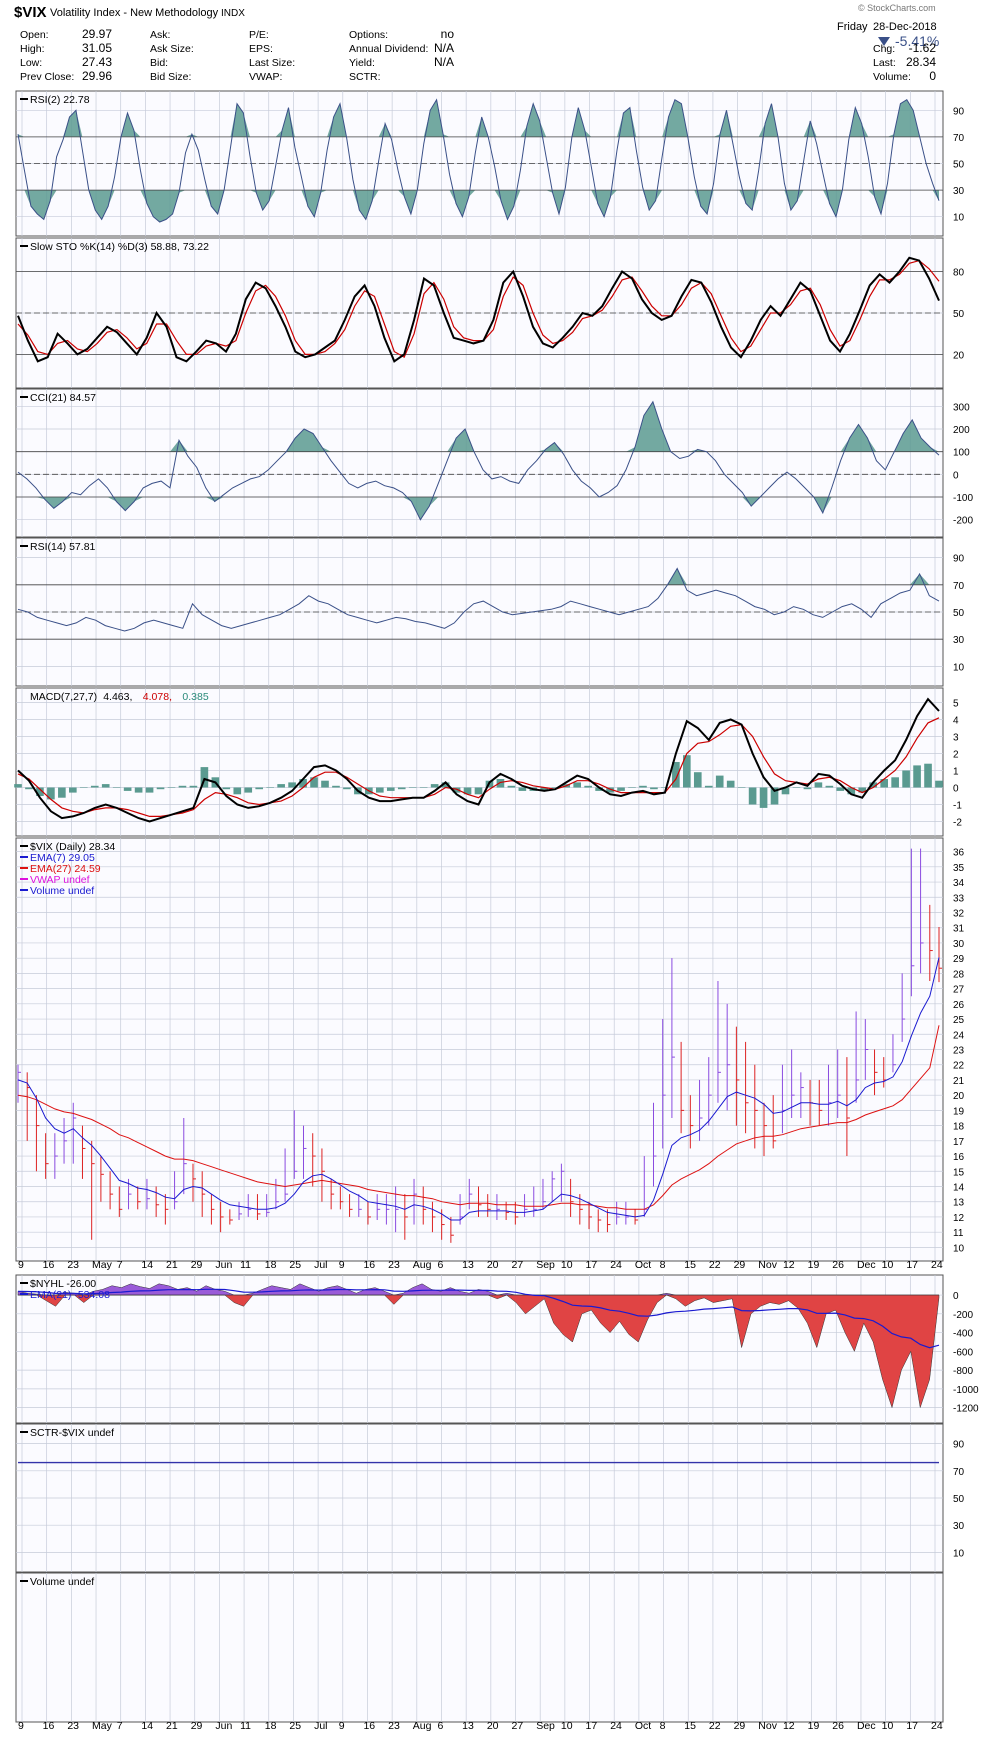  Describe the element at coordinates (690, 1265) in the screenshot. I see `x-tick-label: 15` at that location.